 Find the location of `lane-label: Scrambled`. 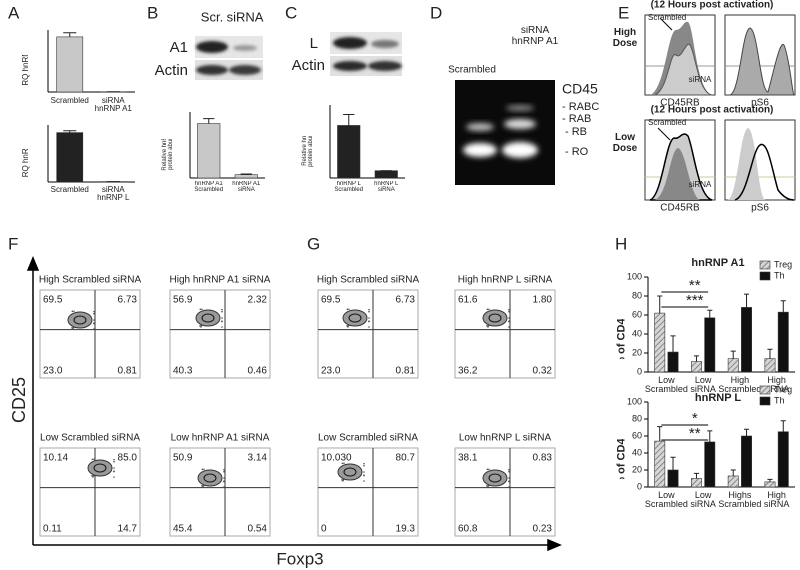

lane-label: Scrambled is located at coordinates (472, 70).